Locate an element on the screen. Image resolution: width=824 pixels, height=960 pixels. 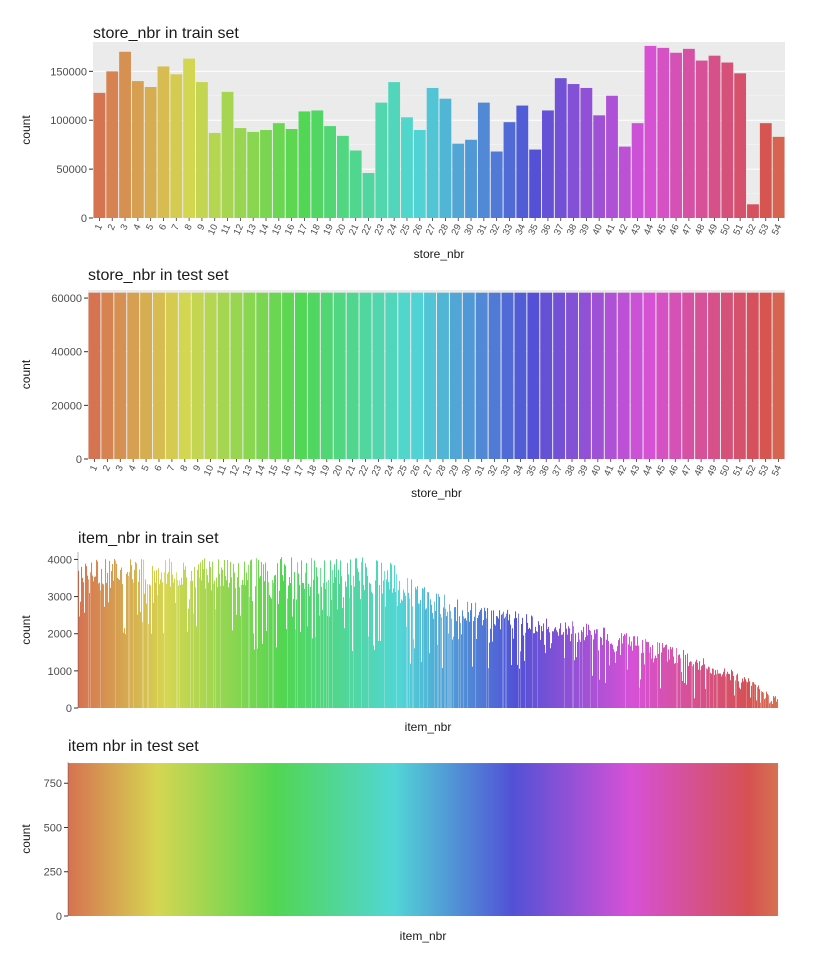
x-tick-label: 30 is located at coordinates (469, 230).